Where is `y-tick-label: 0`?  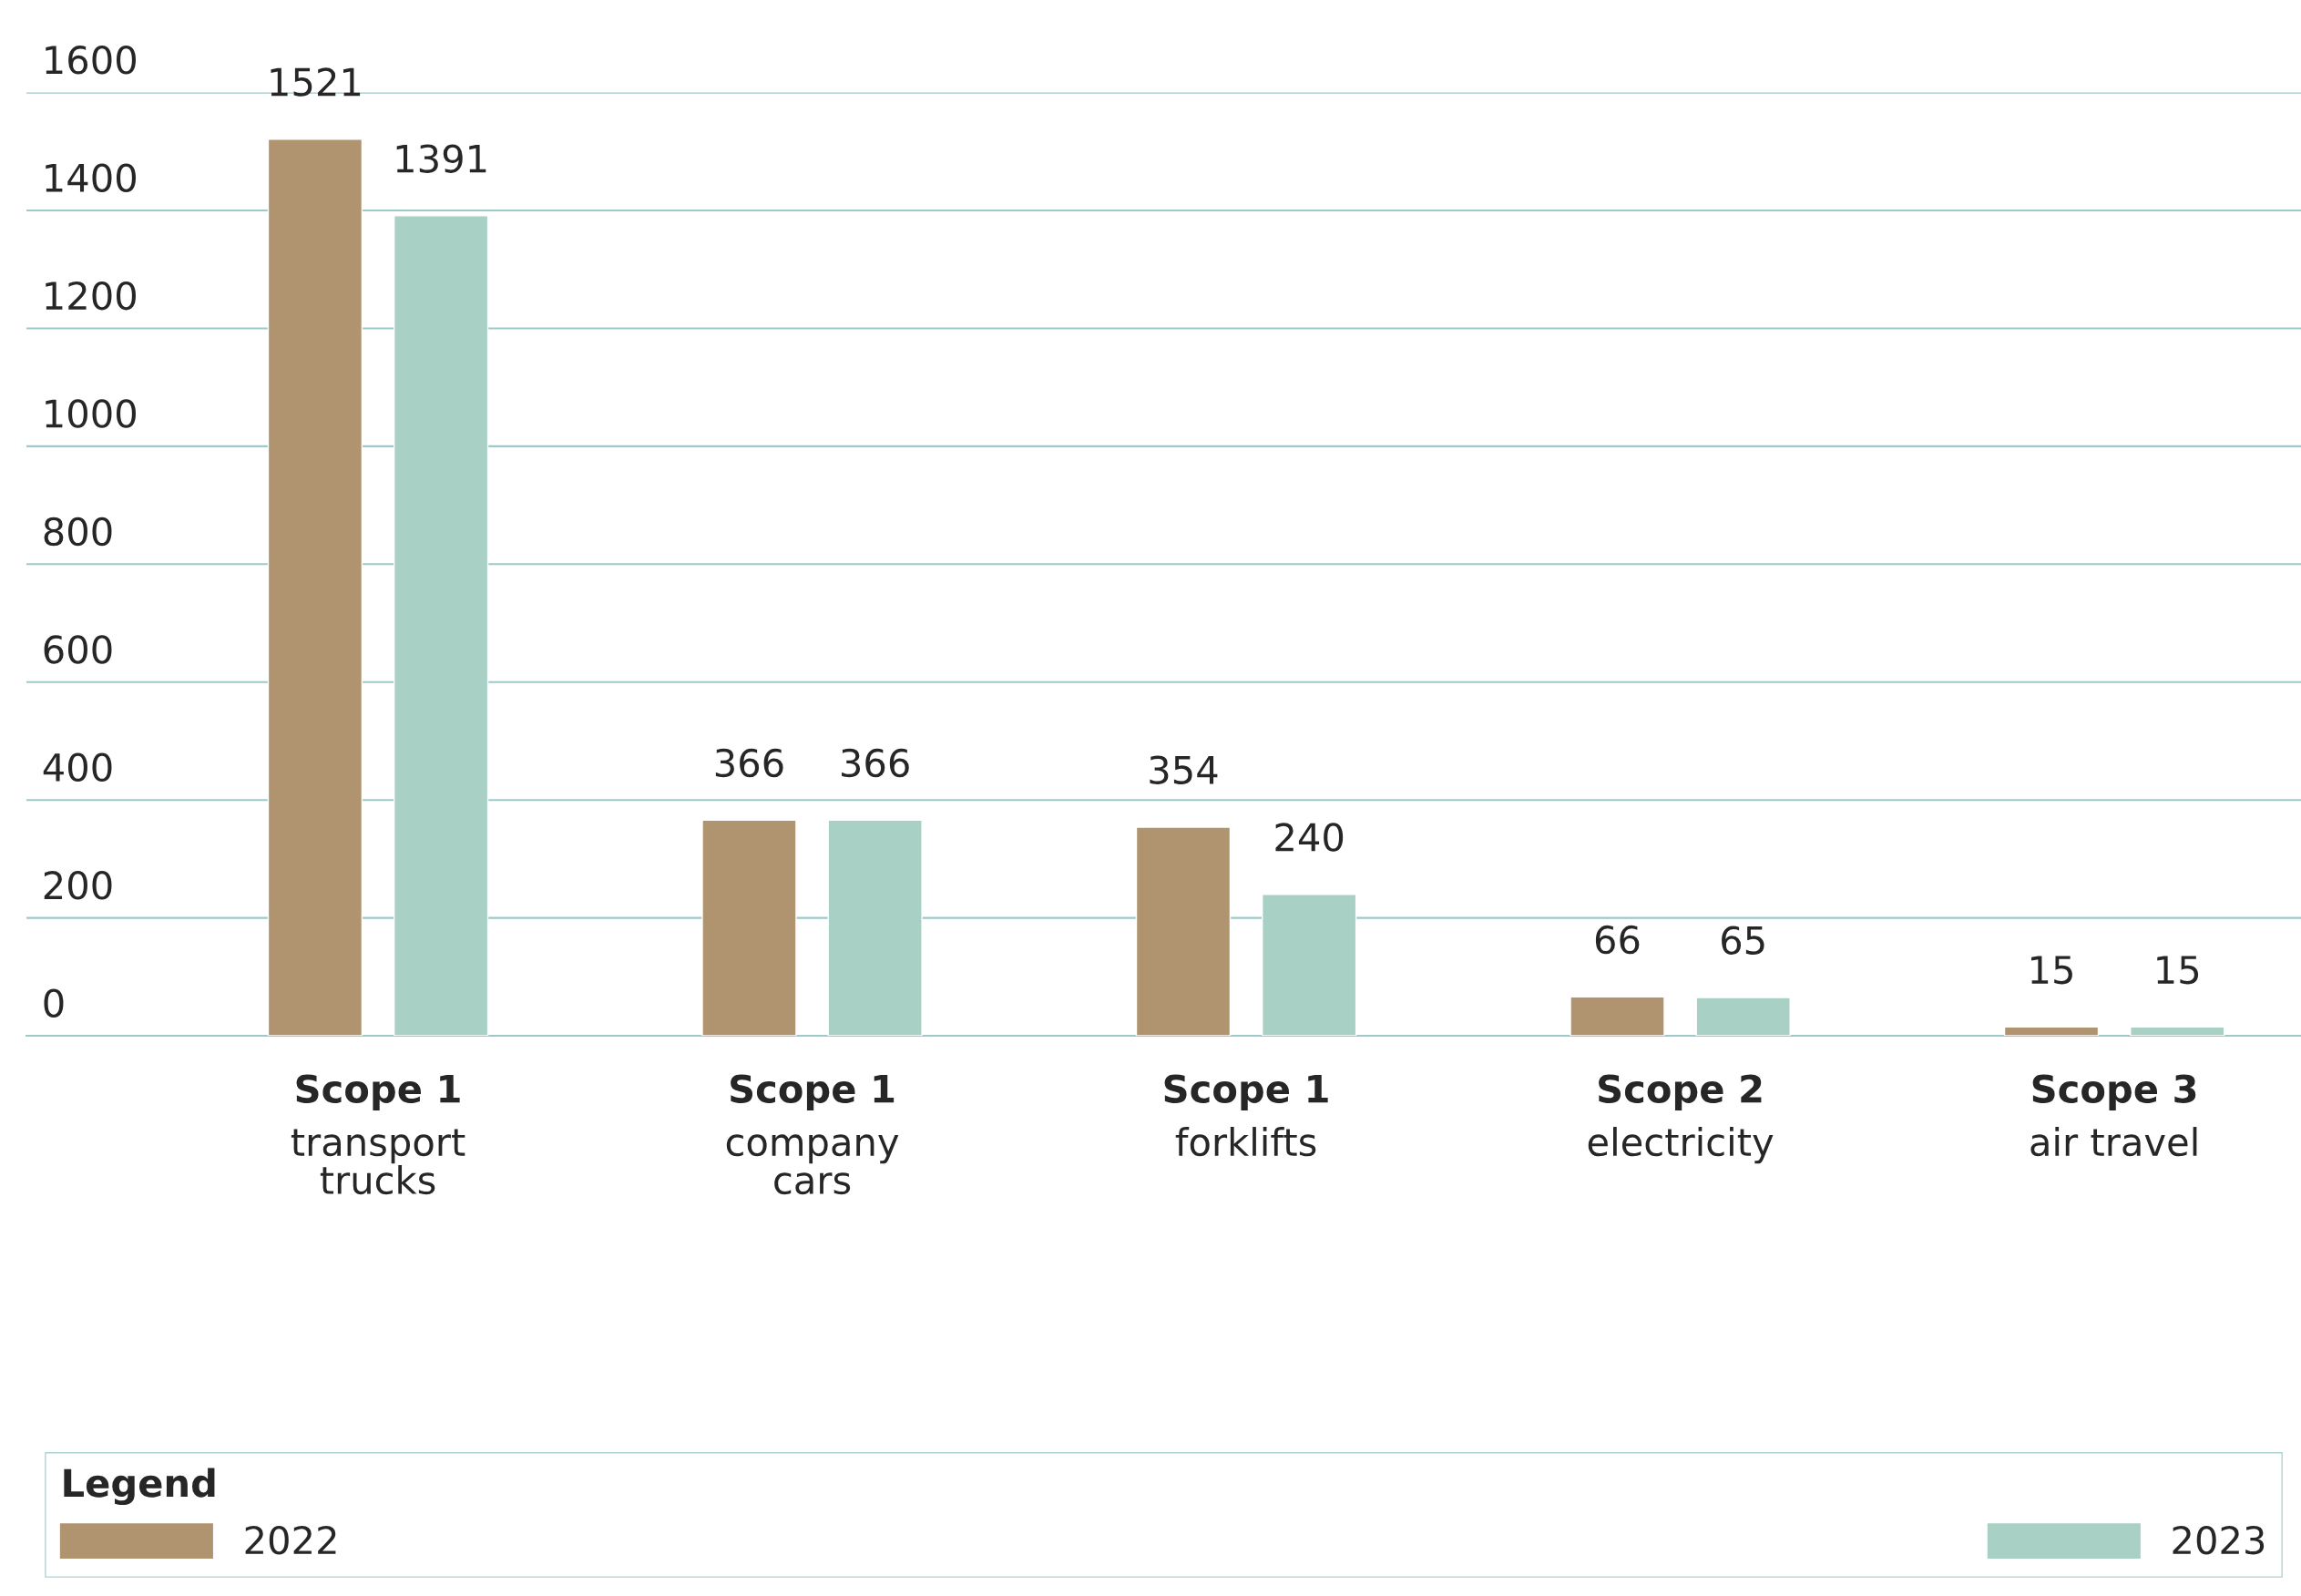 y-tick-label: 0 is located at coordinates (54, 1003).